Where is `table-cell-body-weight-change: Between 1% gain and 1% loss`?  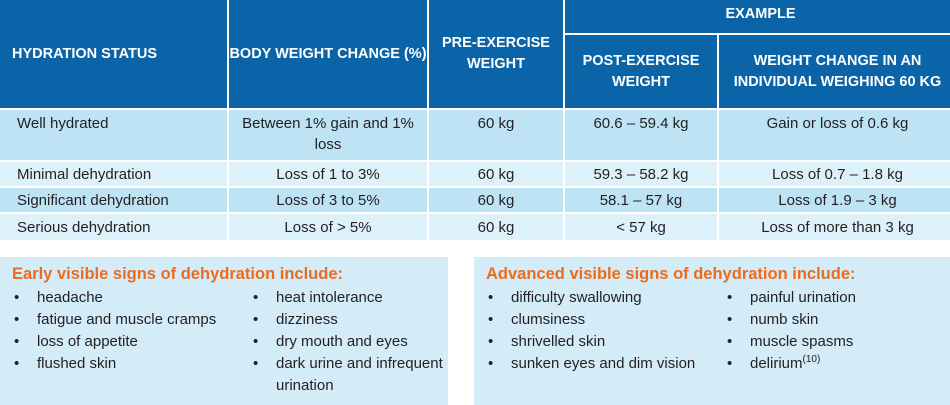
table-cell-body-weight-change: Between 1% gain and 1% loss is located at coordinates (328, 135).